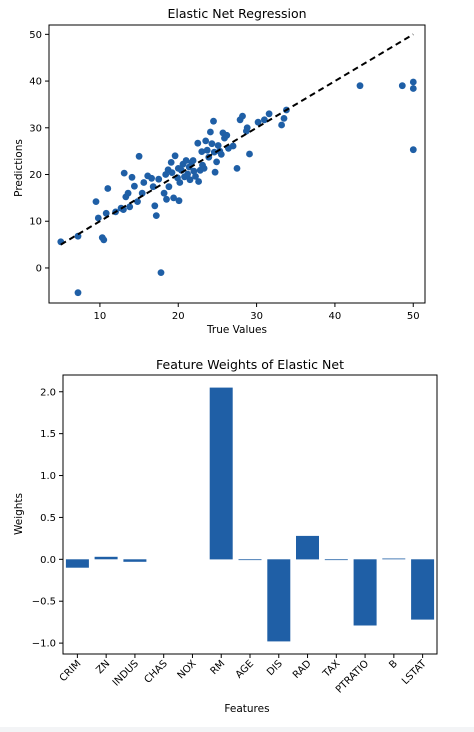 The width and height of the screenshot is (474, 732). Describe the element at coordinates (423, 589) in the screenshot. I see `bar-lstat` at that location.